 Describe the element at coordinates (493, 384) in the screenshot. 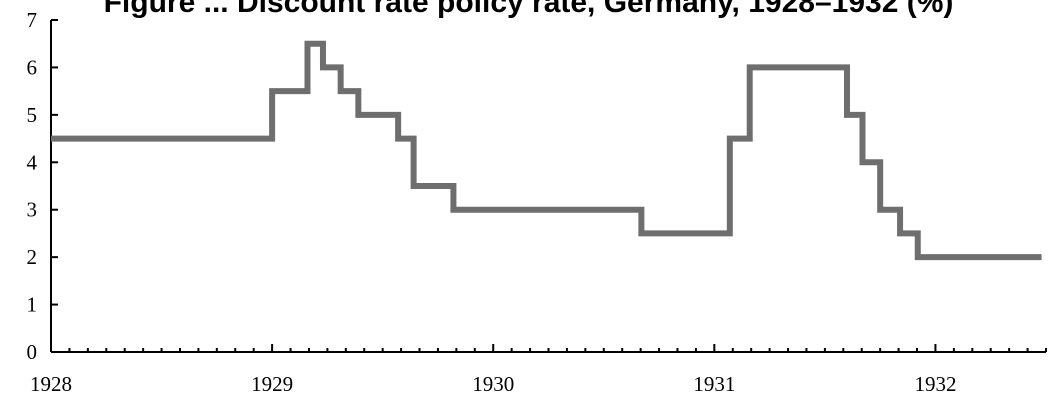

I see `x-tick-label: 1930` at that location.